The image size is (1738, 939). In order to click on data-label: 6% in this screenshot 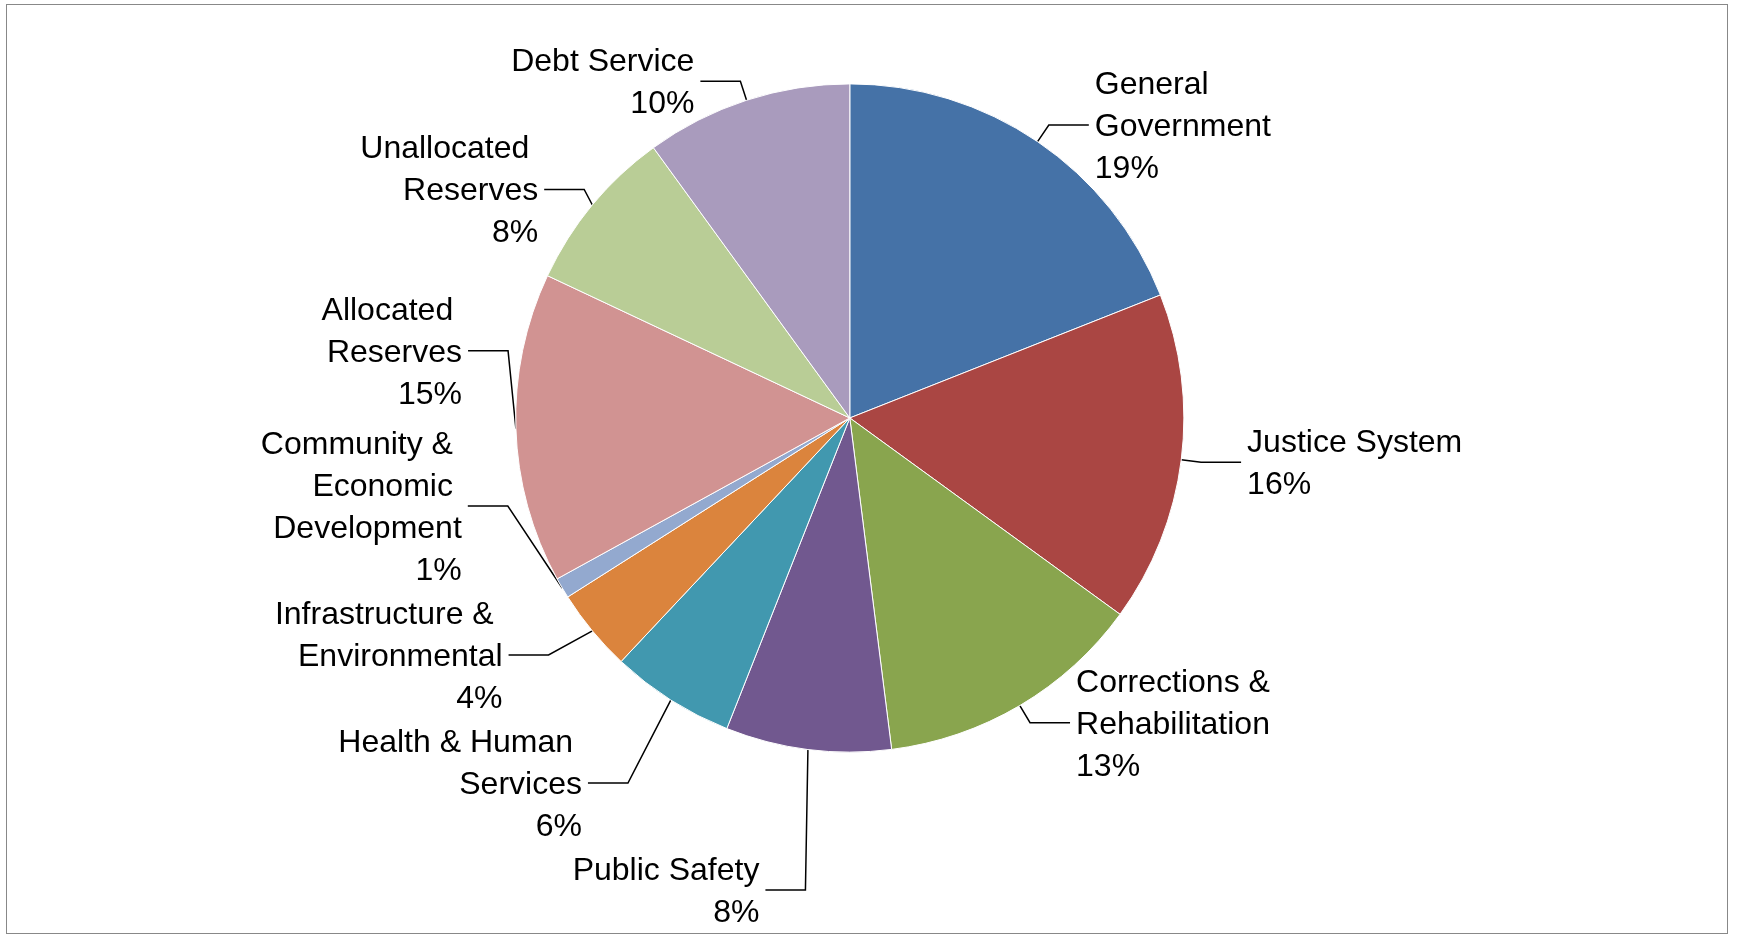, I will do `click(558, 825)`.